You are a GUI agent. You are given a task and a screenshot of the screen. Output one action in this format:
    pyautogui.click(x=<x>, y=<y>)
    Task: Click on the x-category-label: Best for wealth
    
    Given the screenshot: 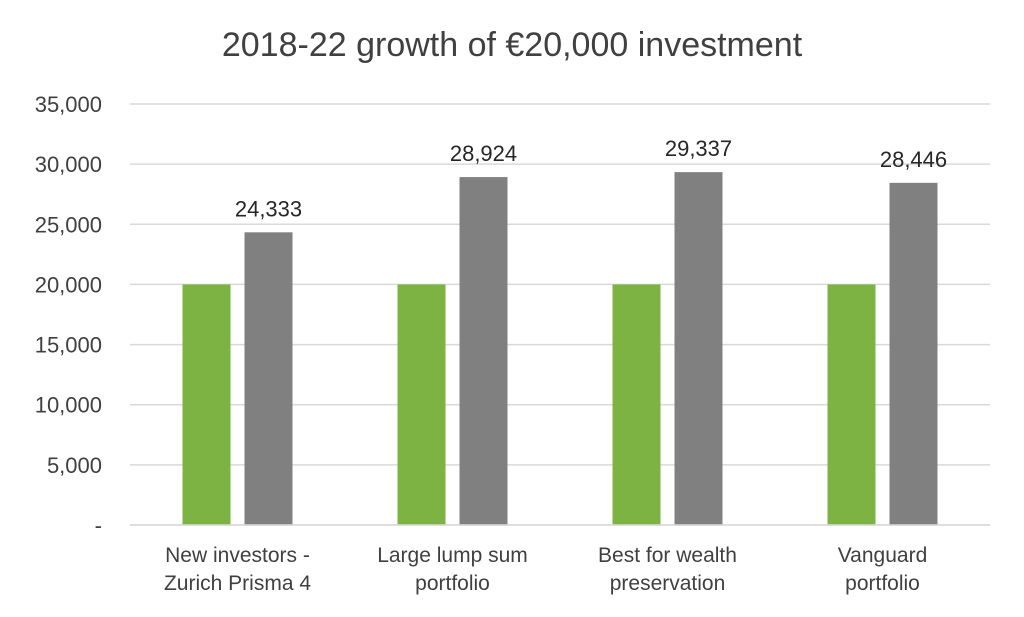 What is the action you would take?
    pyautogui.click(x=667, y=555)
    